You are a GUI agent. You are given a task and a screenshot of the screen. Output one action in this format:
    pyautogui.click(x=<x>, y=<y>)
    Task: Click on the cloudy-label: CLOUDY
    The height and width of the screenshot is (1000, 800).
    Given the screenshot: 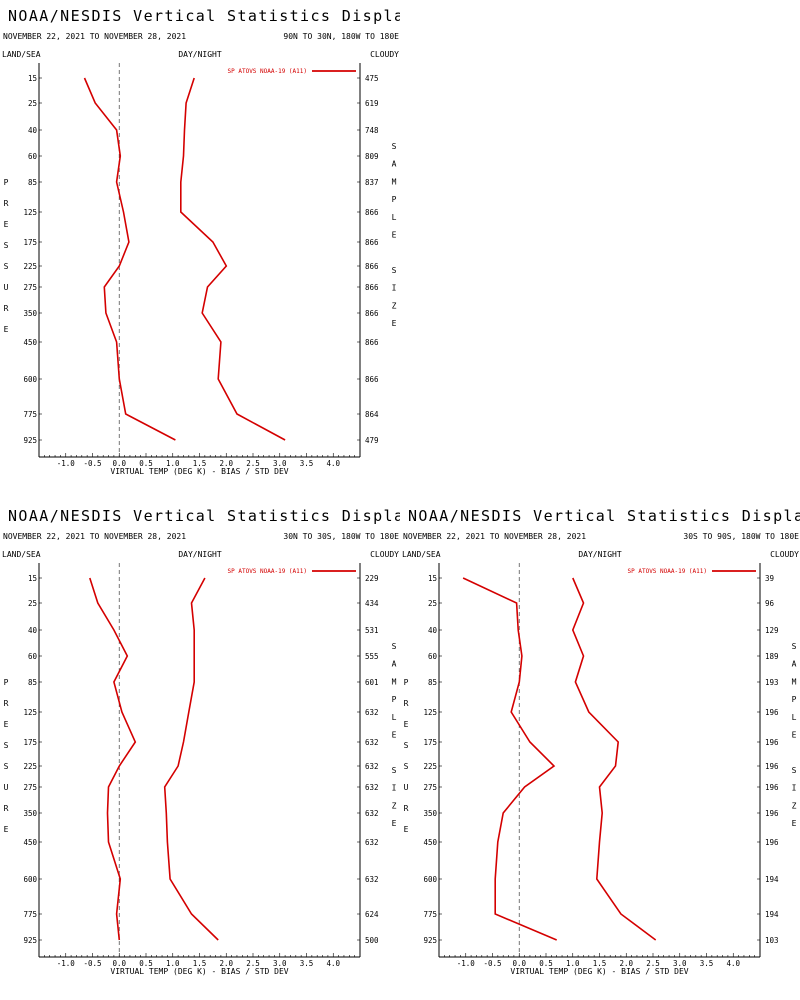 What is the action you would take?
    pyautogui.click(x=384, y=54)
    